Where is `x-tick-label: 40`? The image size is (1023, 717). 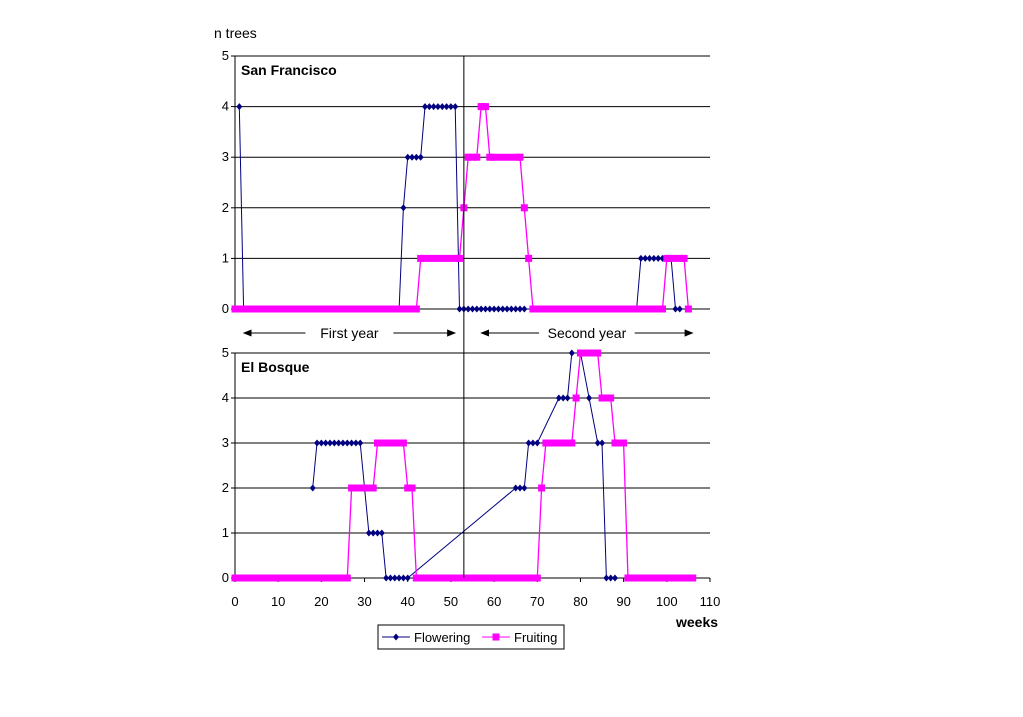
x-tick-label: 40 is located at coordinates (407, 601).